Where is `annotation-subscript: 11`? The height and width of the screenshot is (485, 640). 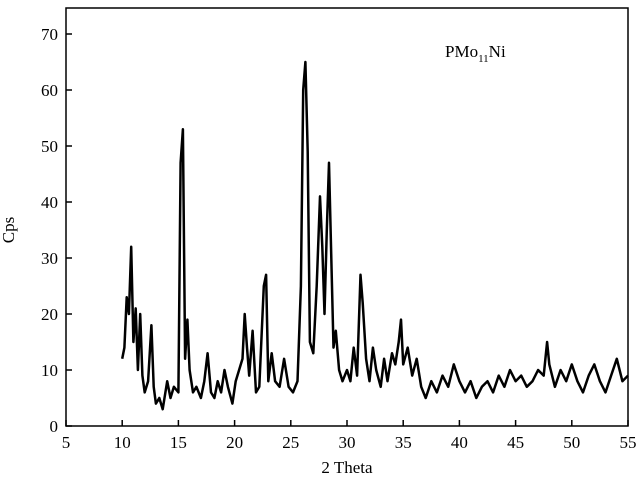
annotation-subscript: 11 is located at coordinates (483, 59).